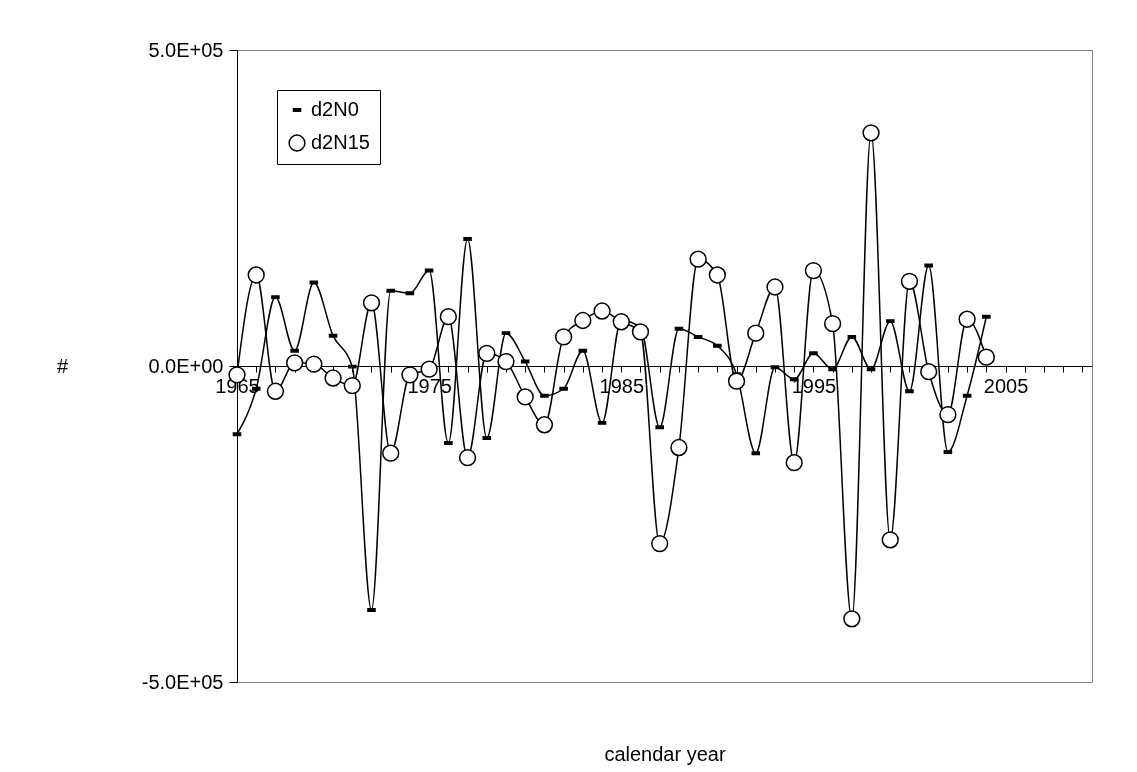 This screenshot has height=772, width=1137. Describe the element at coordinates (340, 142) in the screenshot. I see `legend-label: d2N15` at that location.